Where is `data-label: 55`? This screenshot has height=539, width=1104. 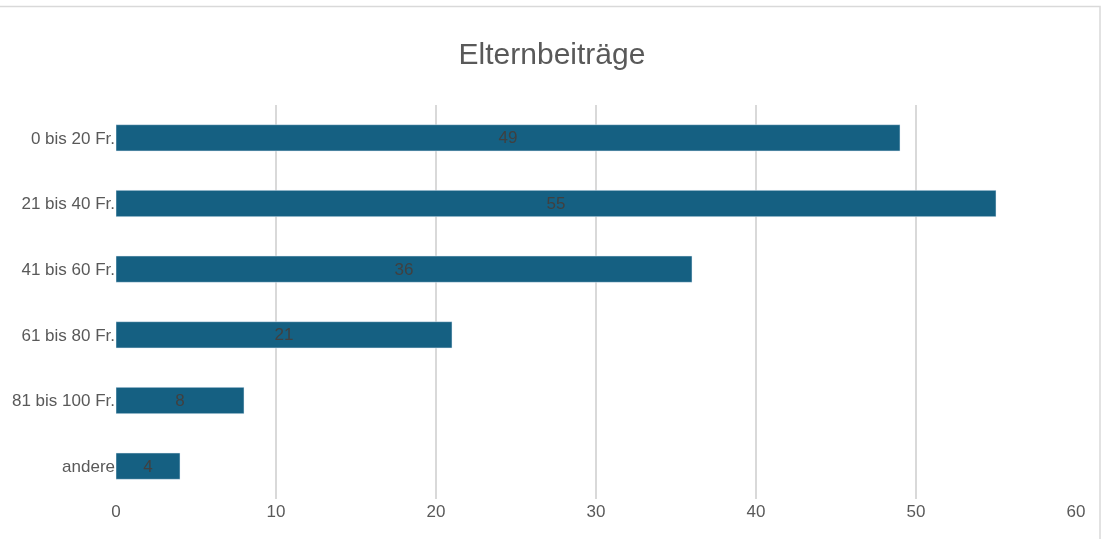
data-label: 55 is located at coordinates (556, 203).